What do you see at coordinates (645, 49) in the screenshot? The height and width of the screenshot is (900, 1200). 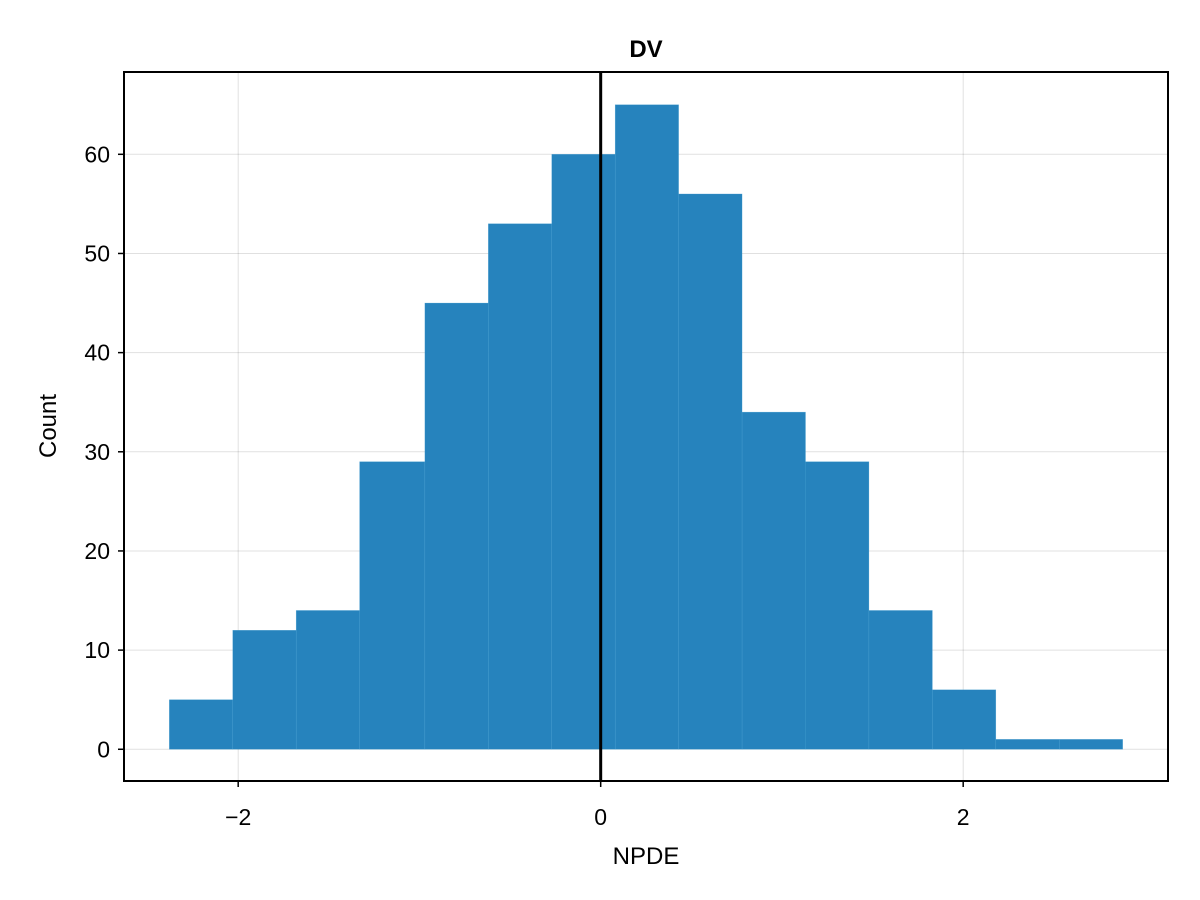 I see `chart-title: DV` at bounding box center [645, 49].